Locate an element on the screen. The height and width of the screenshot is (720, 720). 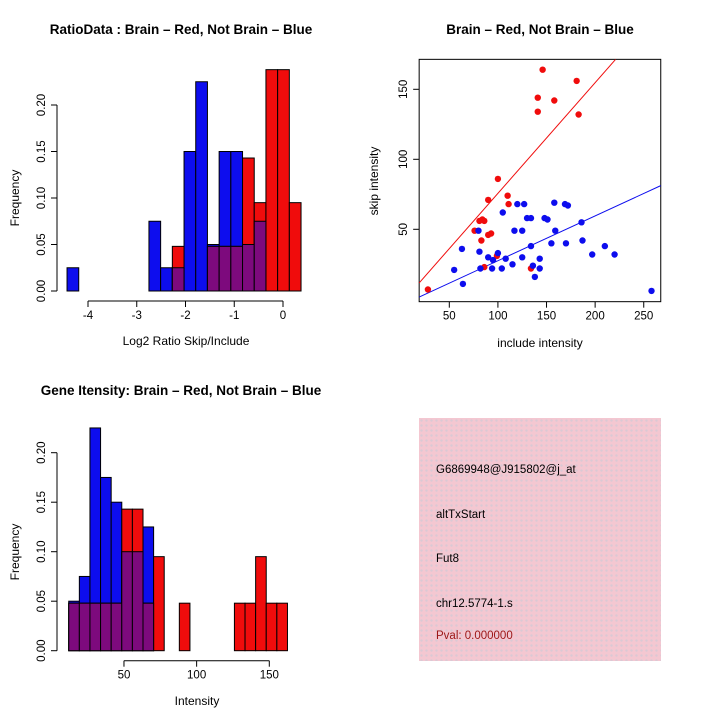
x-axis-tick-label: 0 is located at coordinates (283, 316).